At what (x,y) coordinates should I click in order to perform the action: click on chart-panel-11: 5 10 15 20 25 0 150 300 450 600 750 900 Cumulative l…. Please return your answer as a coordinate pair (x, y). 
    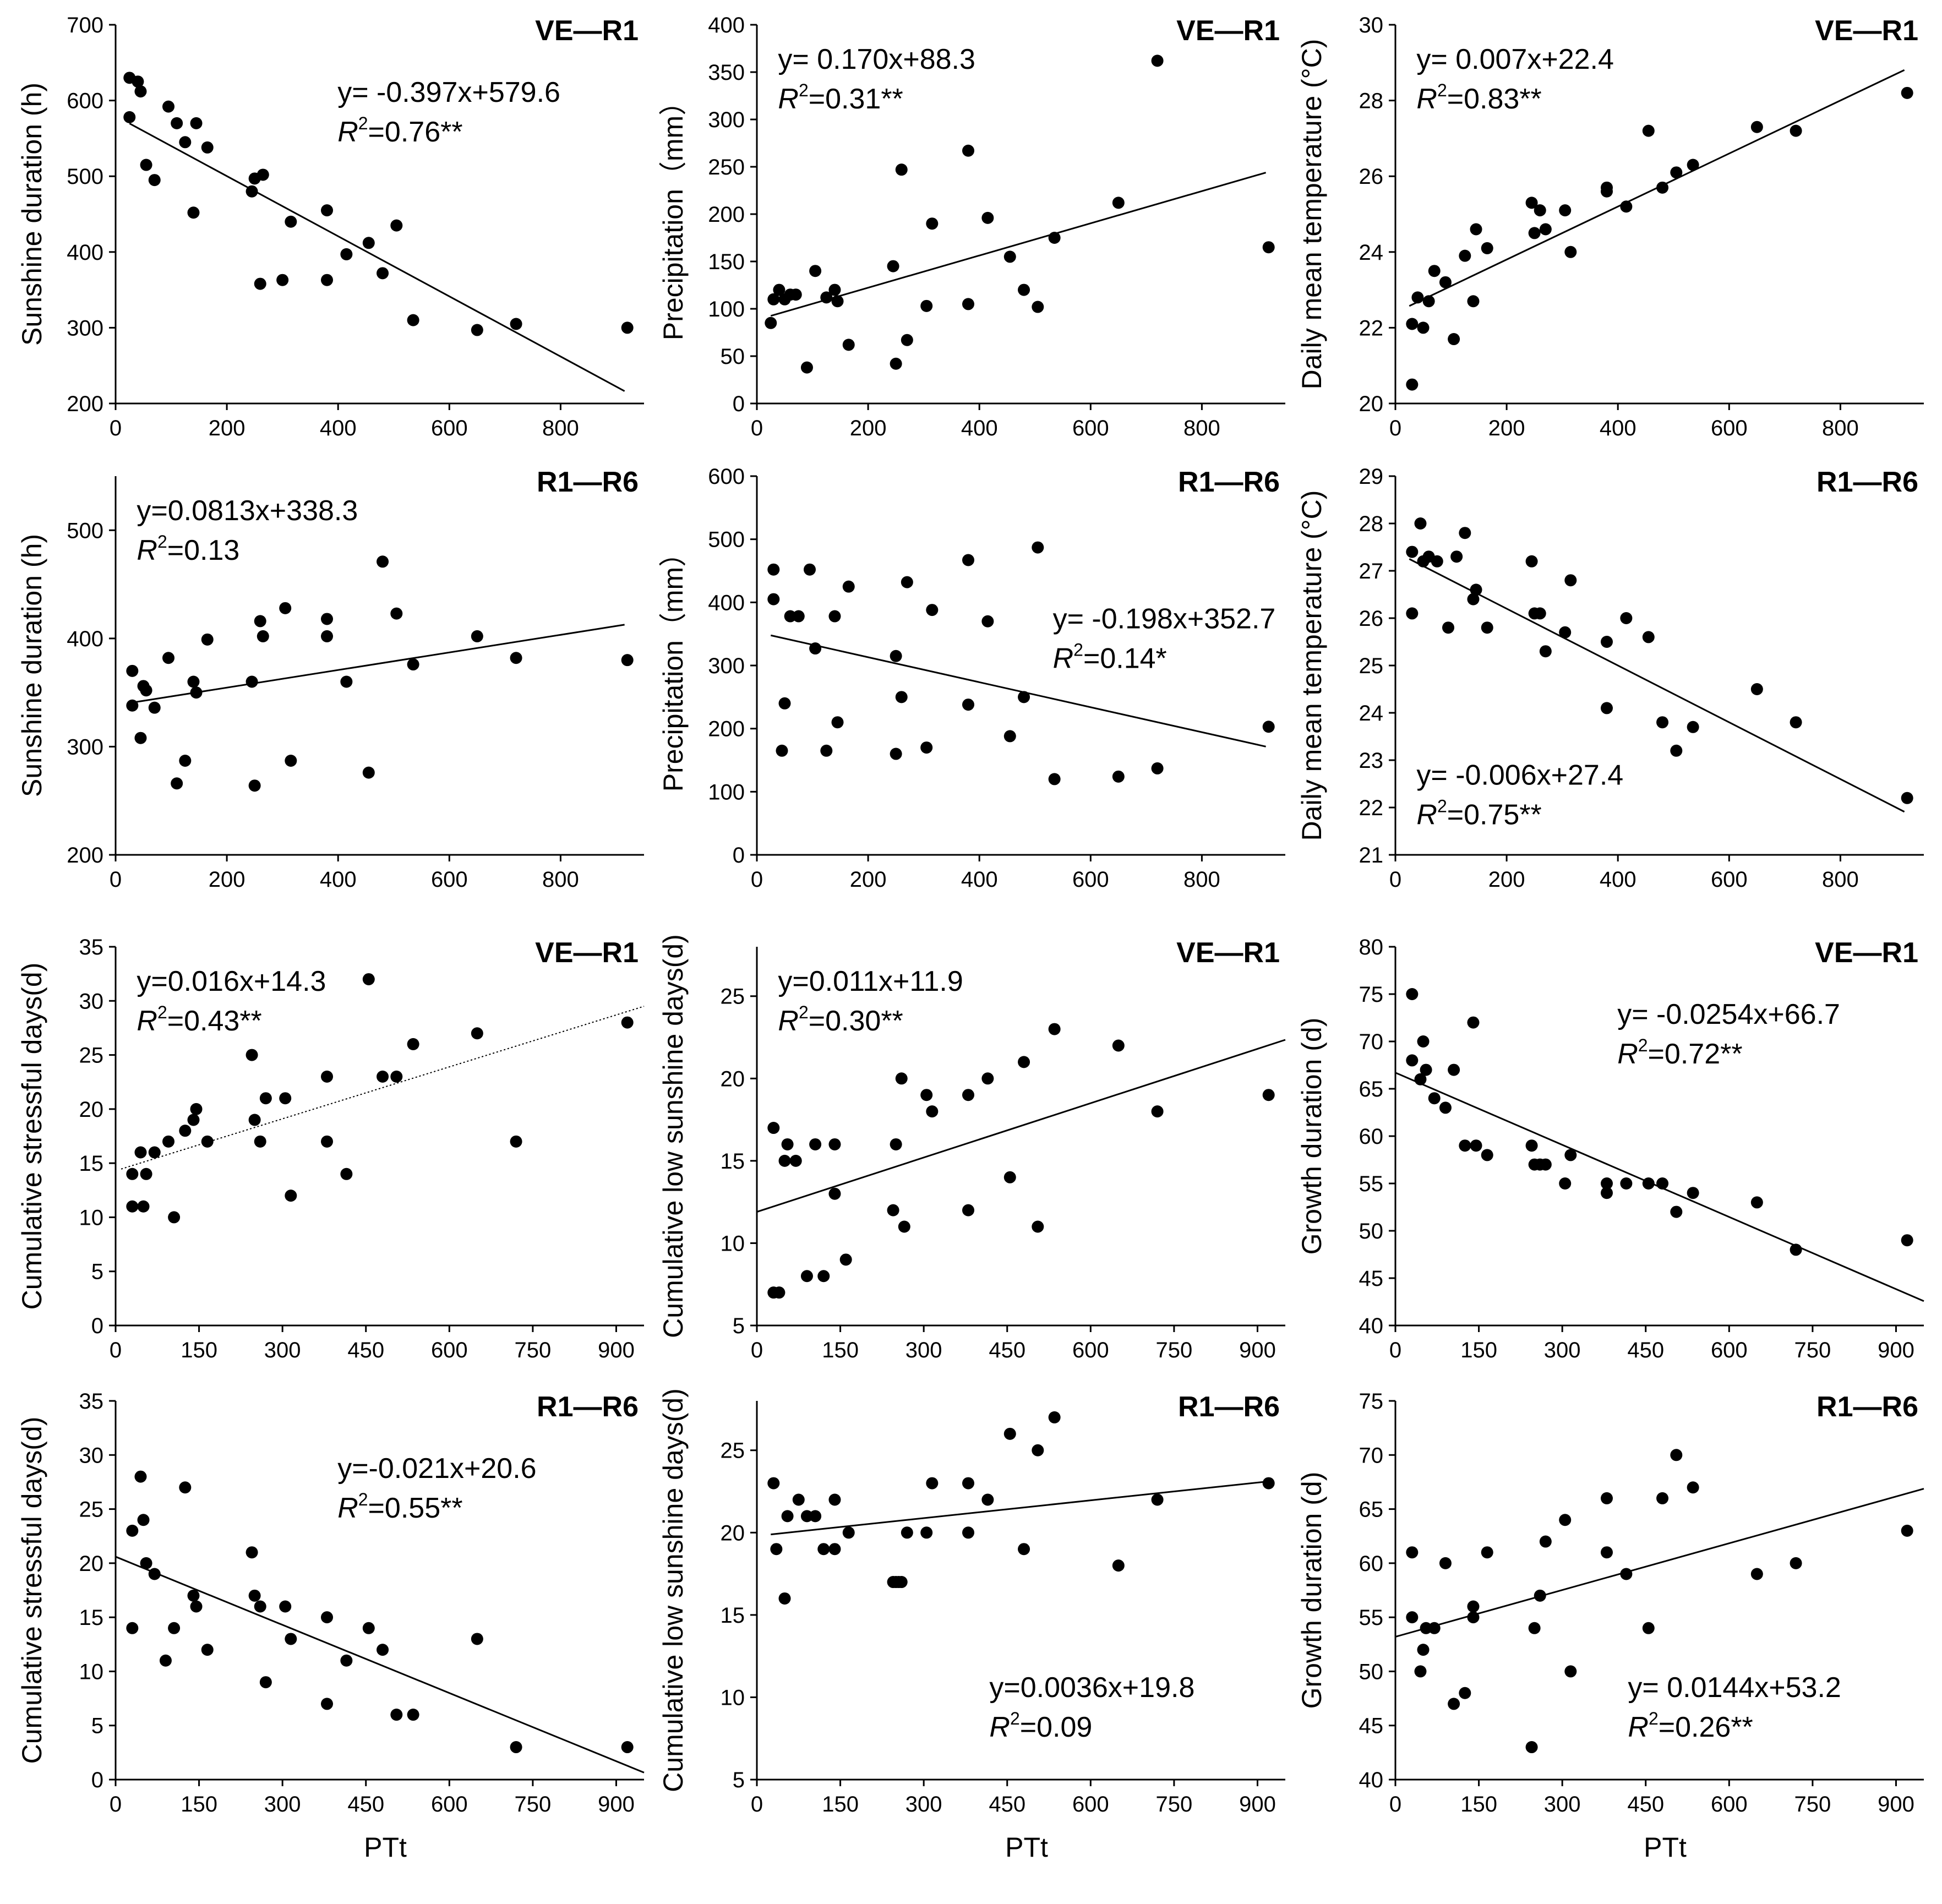
    Looking at the image, I should click on (971, 1602).